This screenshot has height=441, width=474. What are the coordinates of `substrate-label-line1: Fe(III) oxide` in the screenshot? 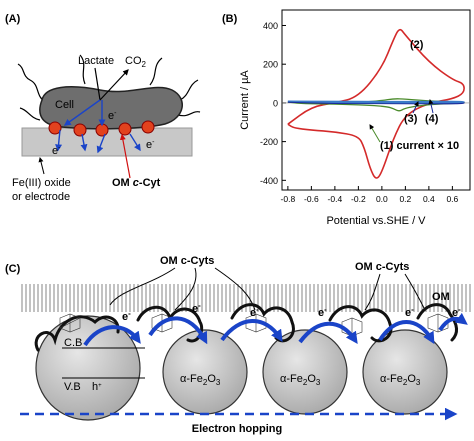 It's located at (41, 183).